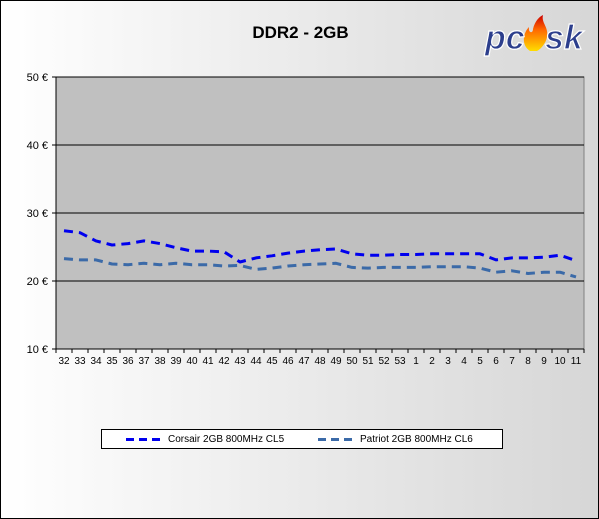 This screenshot has width=599, height=519. Describe the element at coordinates (224, 361) in the screenshot. I see `x-tick-label: 42` at that location.